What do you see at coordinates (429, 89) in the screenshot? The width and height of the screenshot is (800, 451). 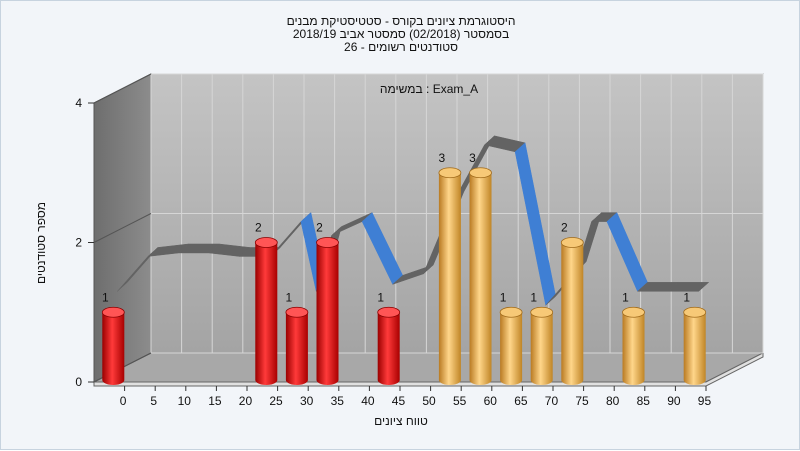 I see `chart-annotation: במשימה : Exam_A` at bounding box center [429, 89].